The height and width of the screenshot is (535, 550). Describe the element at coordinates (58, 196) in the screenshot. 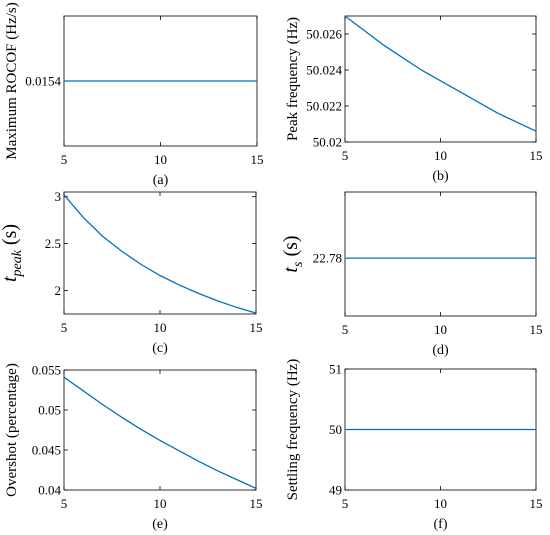

I see `panel-c-ytick-label: 3` at that location.